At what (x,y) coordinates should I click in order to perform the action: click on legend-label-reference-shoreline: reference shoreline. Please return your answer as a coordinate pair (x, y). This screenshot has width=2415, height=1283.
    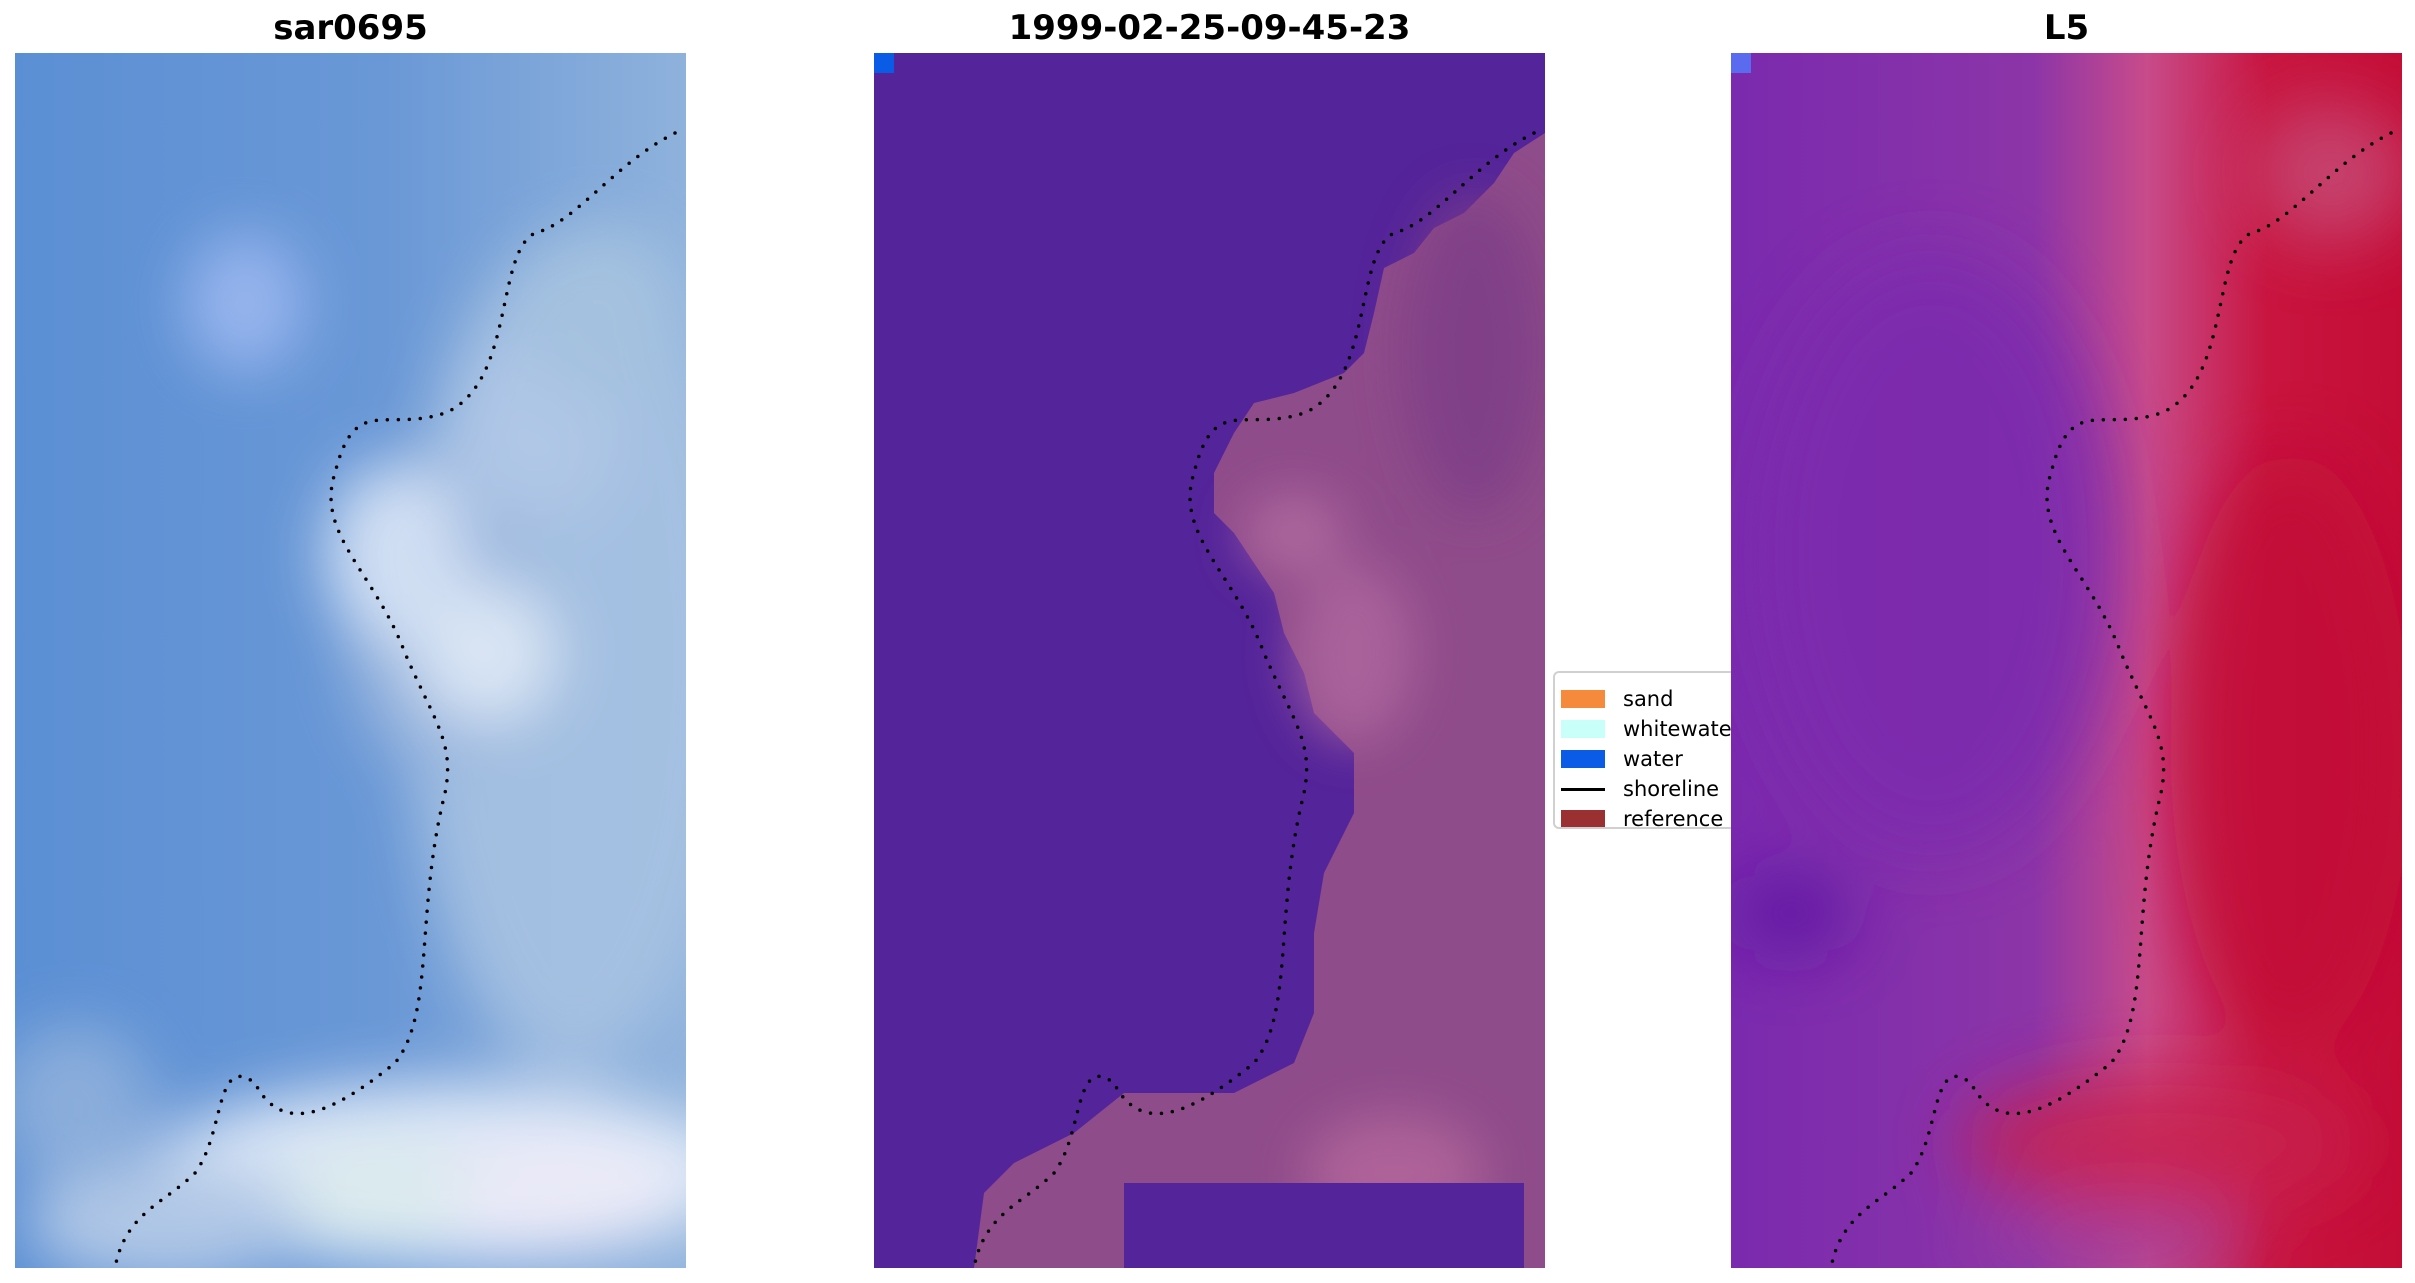
    Looking at the image, I should click on (1677, 818).